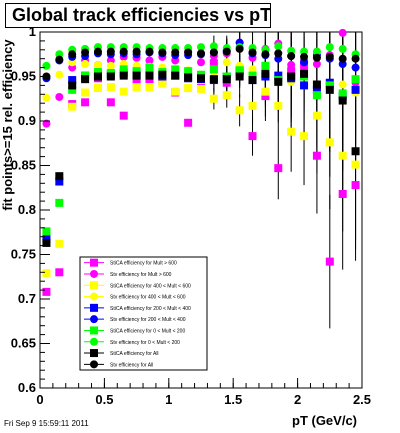 This screenshot has width=400, height=433. Describe the element at coordinates (150, 286) in the screenshot. I see `legend-label: StiCA efficiency for 400 < Mult < 600` at that location.